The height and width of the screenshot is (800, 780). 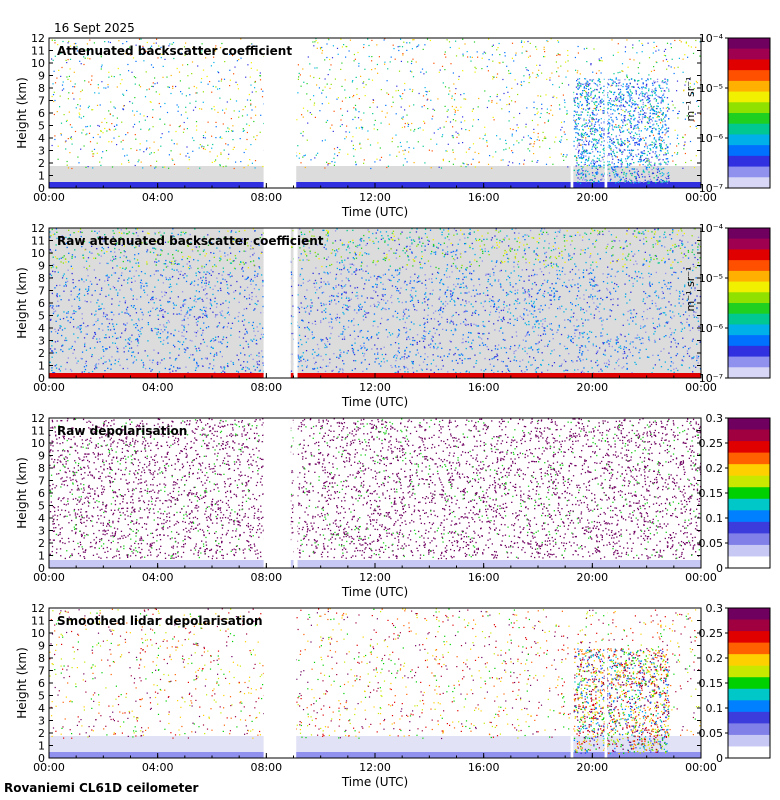 I want to click on colorbar-tick-label: 0, so click(x=719, y=758).